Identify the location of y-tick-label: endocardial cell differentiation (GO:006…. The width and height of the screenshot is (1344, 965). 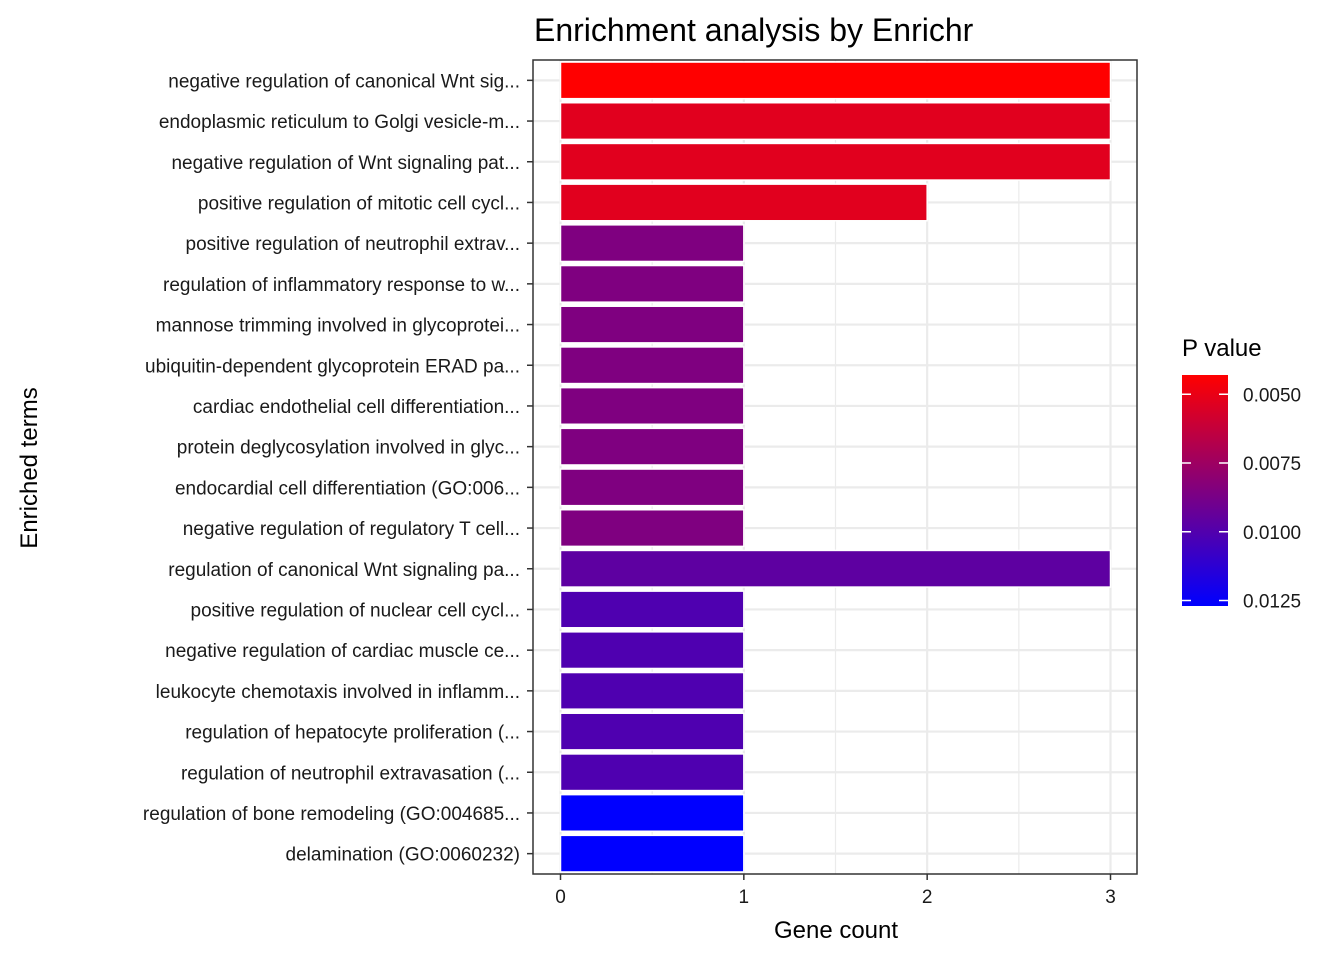
(347, 488).